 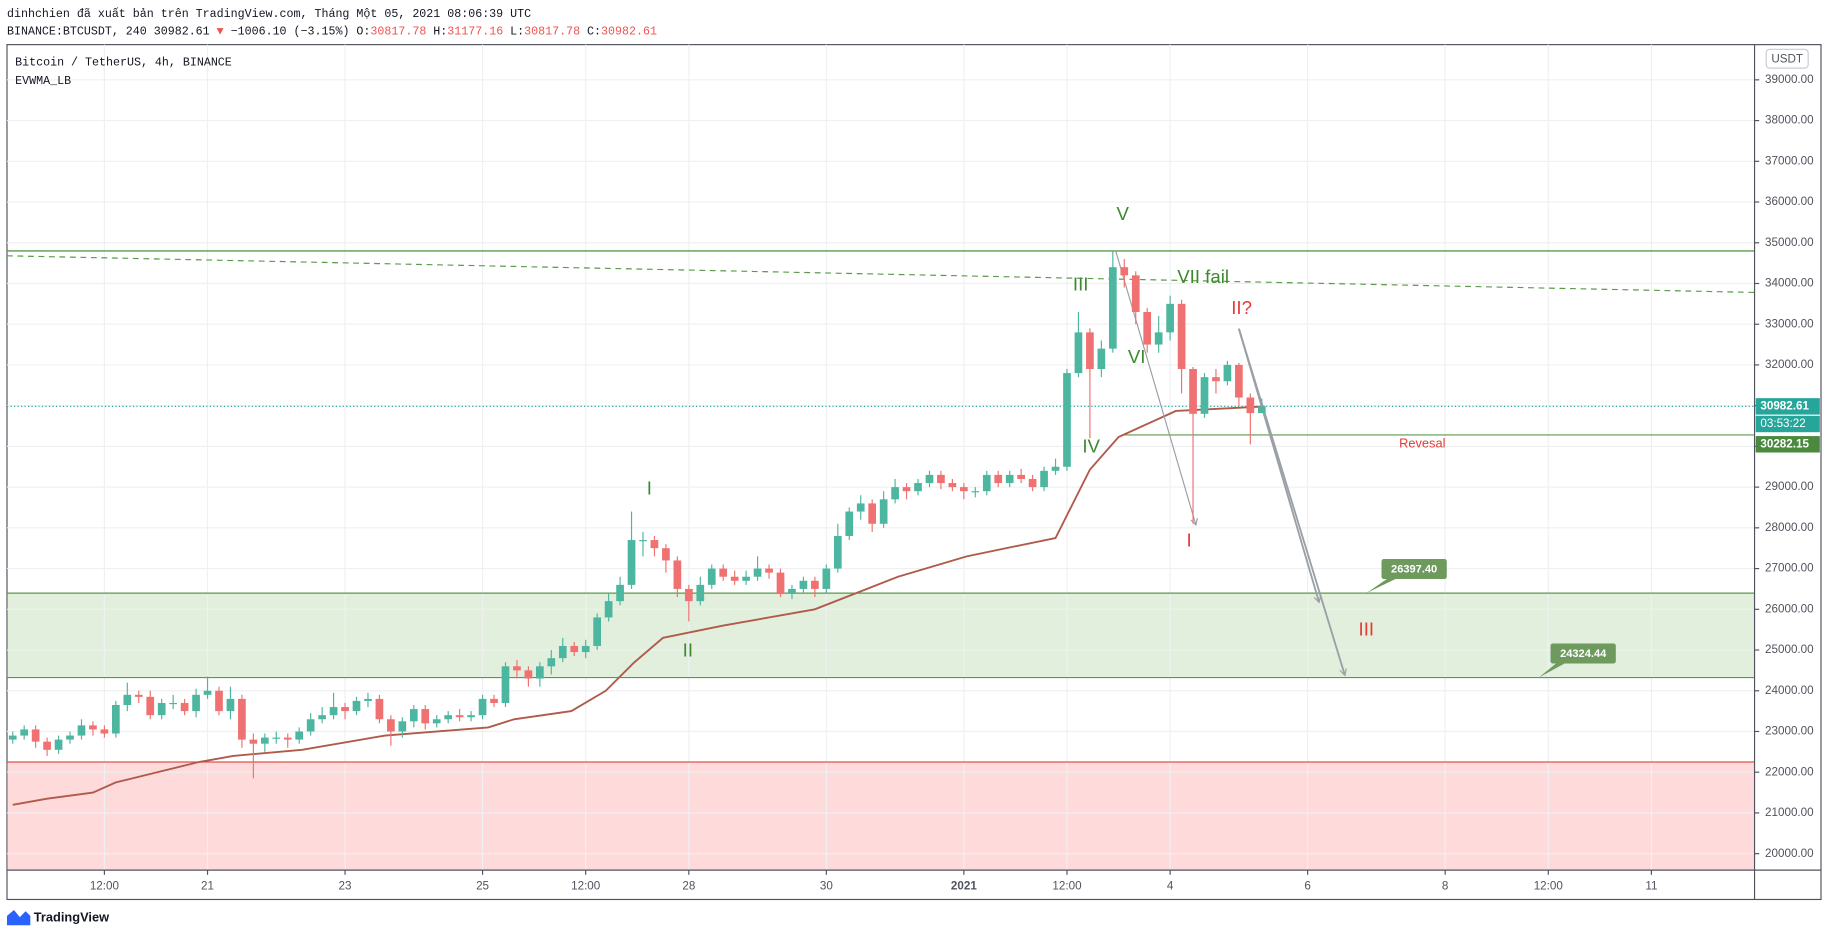 What do you see at coordinates (1784, 405) in the screenshot?
I see `last-price-label: 30982.61` at bounding box center [1784, 405].